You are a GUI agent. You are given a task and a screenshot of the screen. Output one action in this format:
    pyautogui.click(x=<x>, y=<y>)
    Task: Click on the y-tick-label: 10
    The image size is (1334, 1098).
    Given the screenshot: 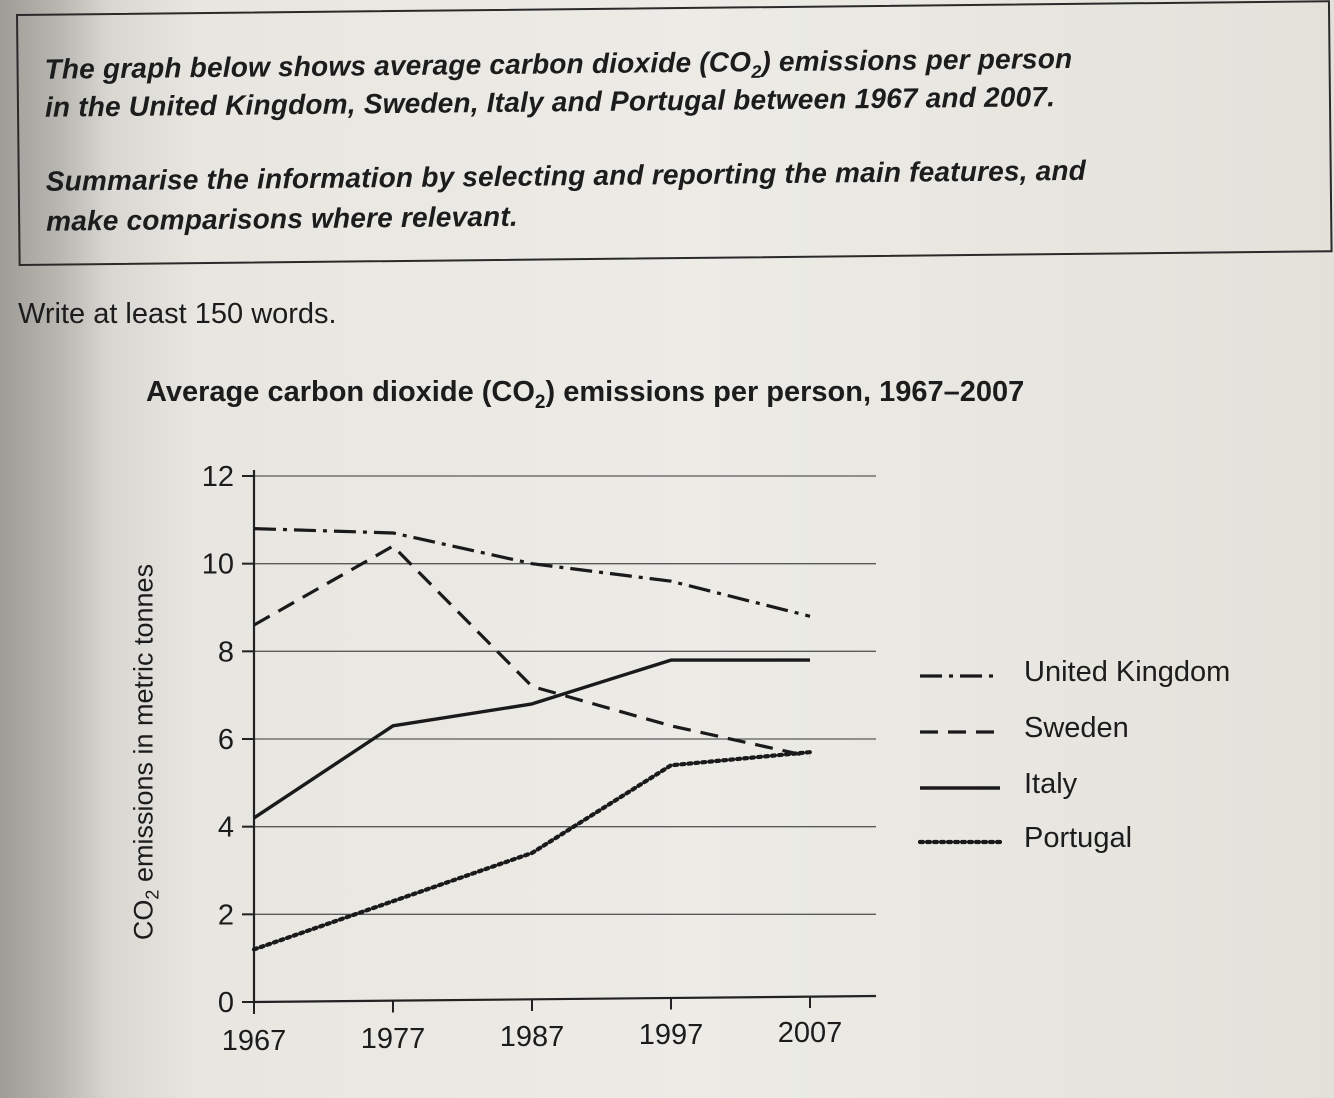 What is the action you would take?
    pyautogui.click(x=218, y=565)
    